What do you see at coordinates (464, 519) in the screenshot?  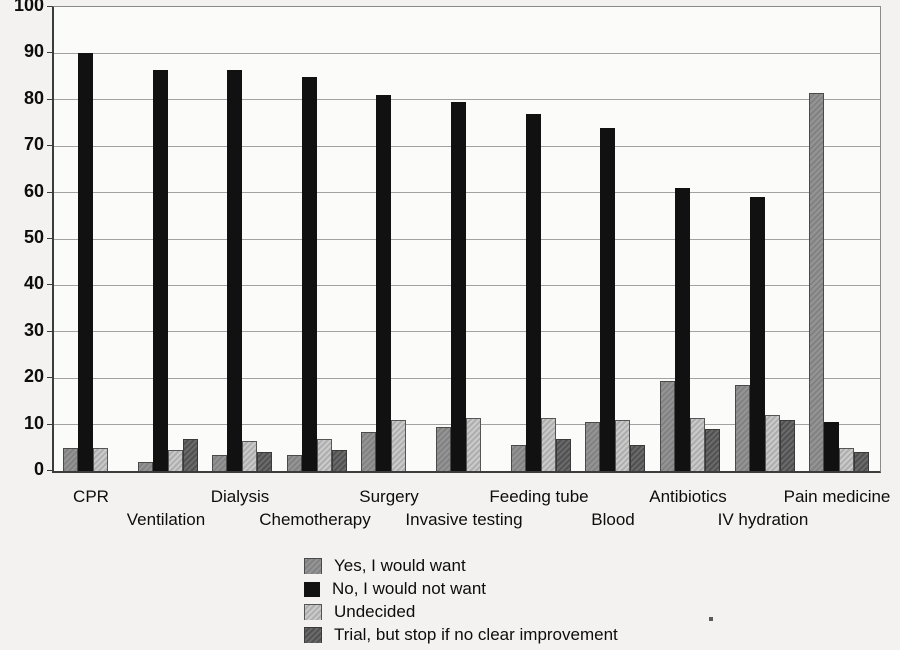 I see `x-axis-label-invasive-testing: Invasive testing` at bounding box center [464, 519].